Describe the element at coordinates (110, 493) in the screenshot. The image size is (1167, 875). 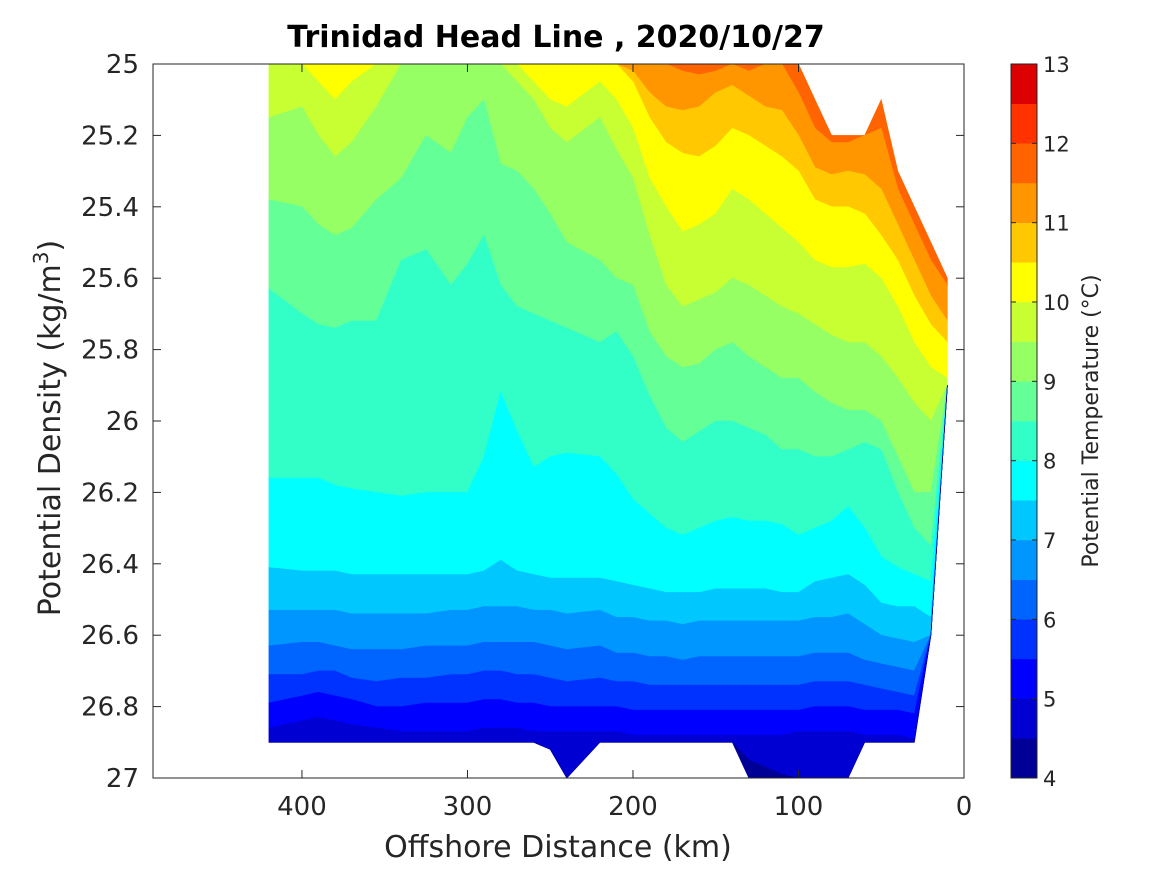
I see `y-tick-label: 26.2` at that location.